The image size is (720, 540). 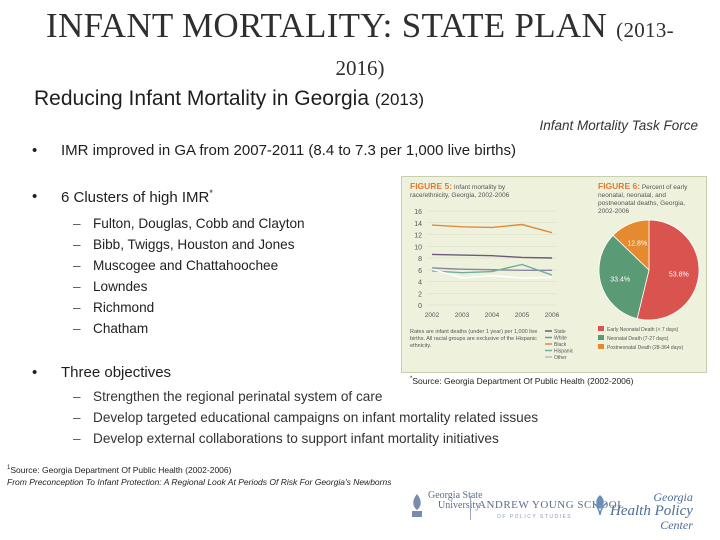 What do you see at coordinates (560, 345) in the screenshot?
I see `legend-label: Black` at bounding box center [560, 345].